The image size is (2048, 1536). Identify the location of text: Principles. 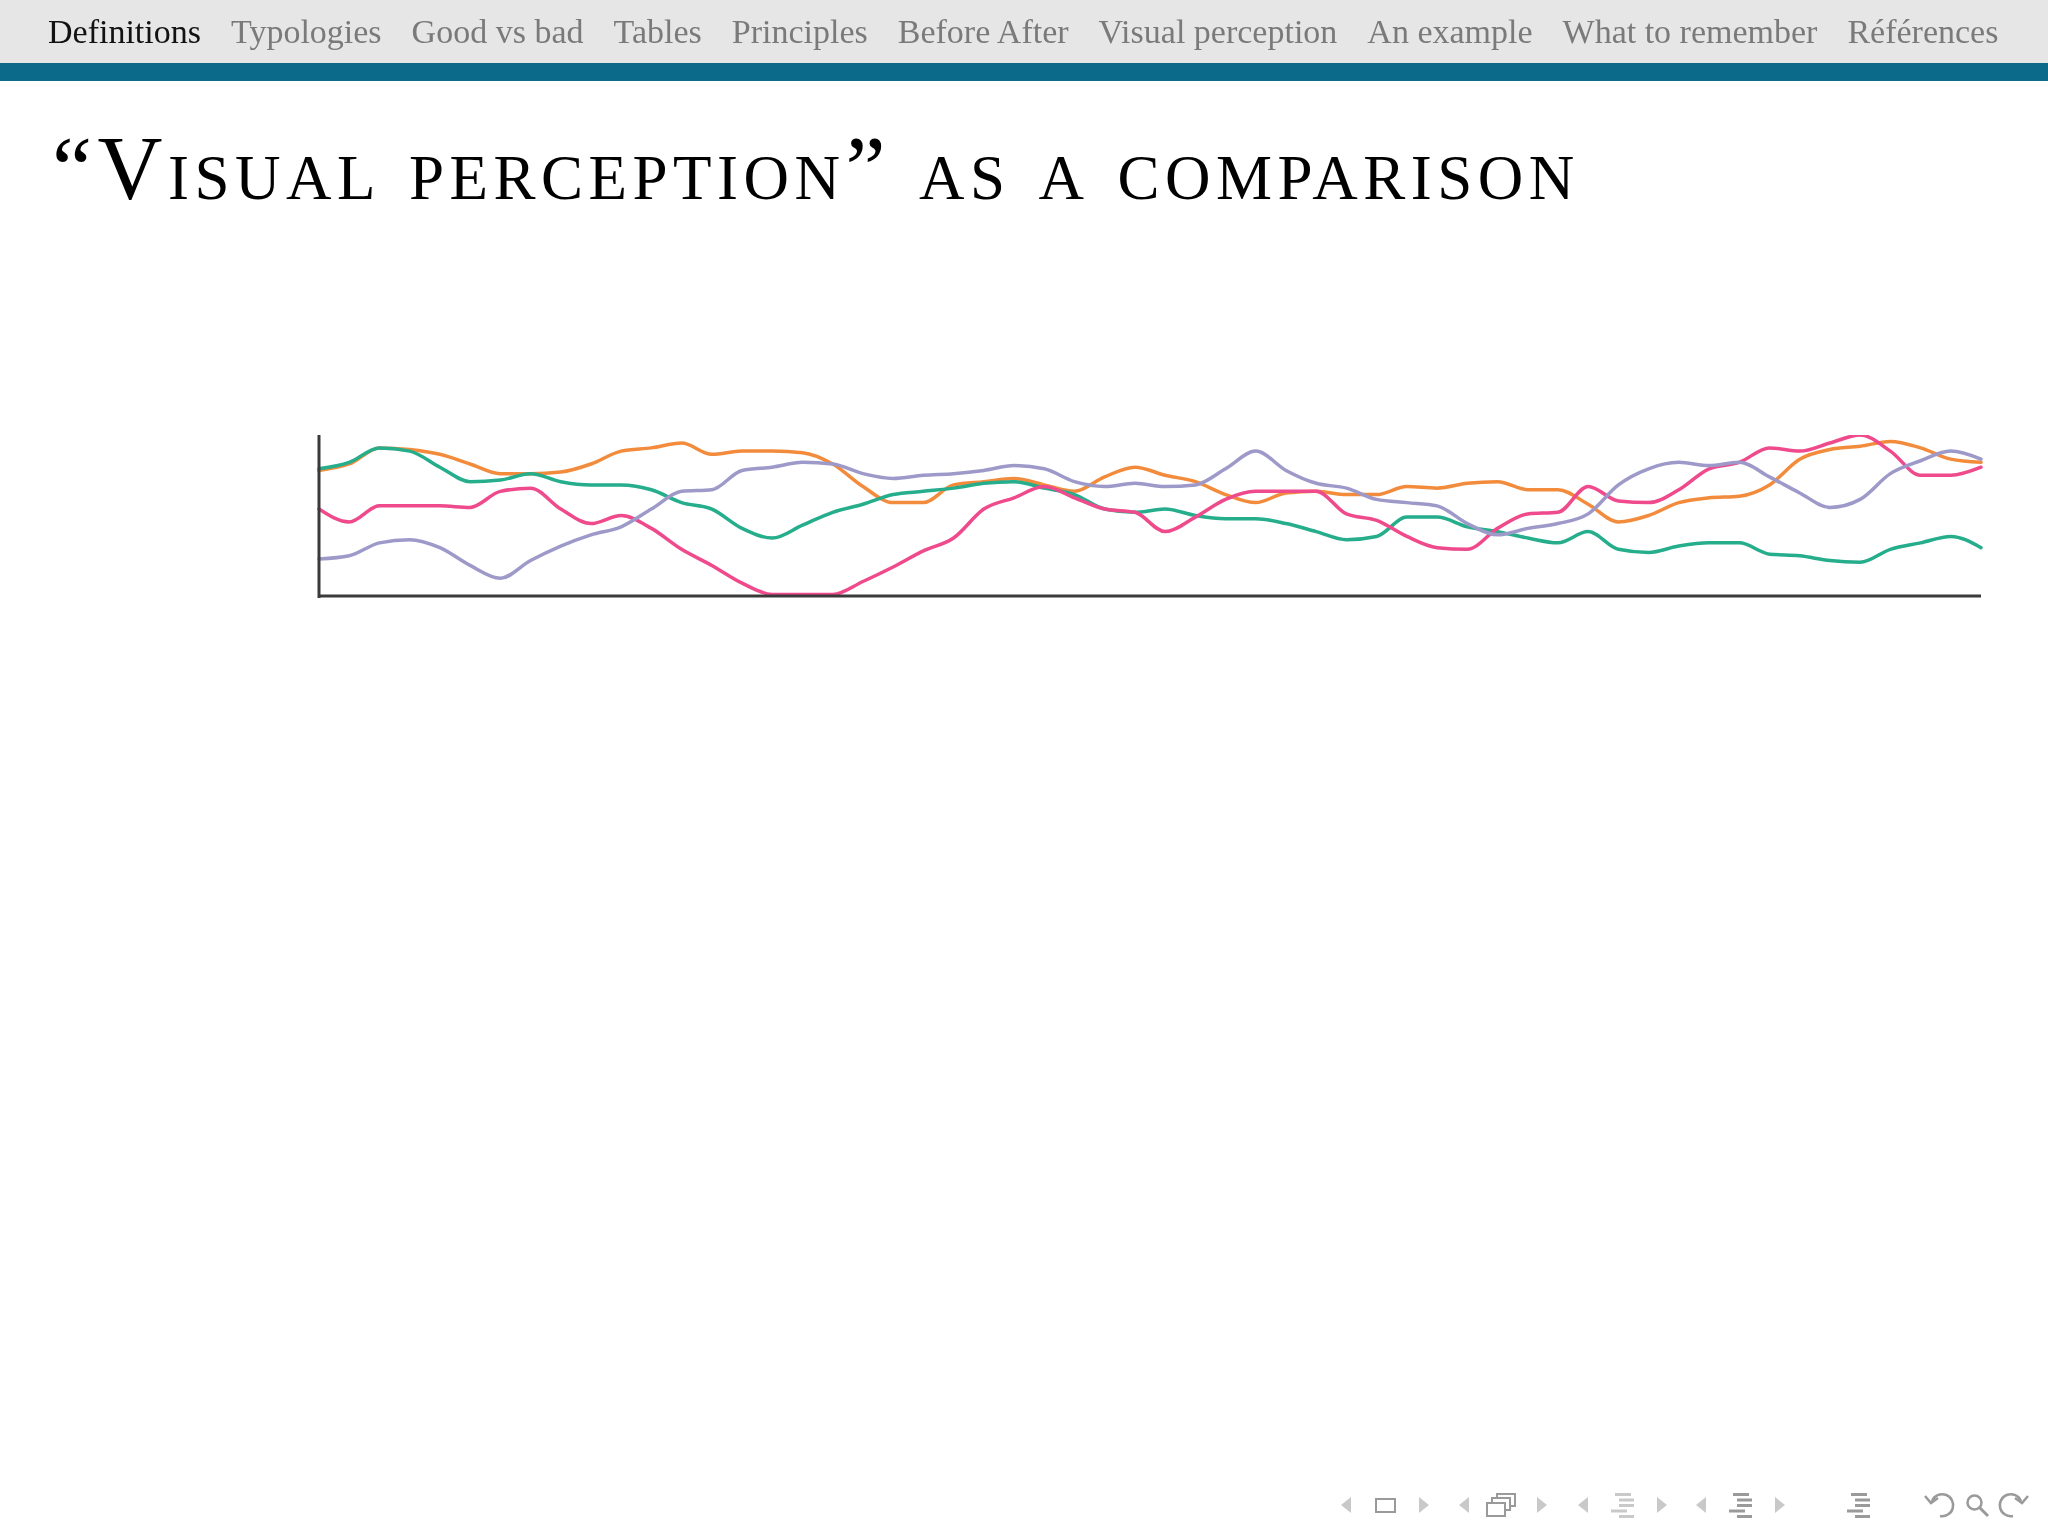
(799, 31).